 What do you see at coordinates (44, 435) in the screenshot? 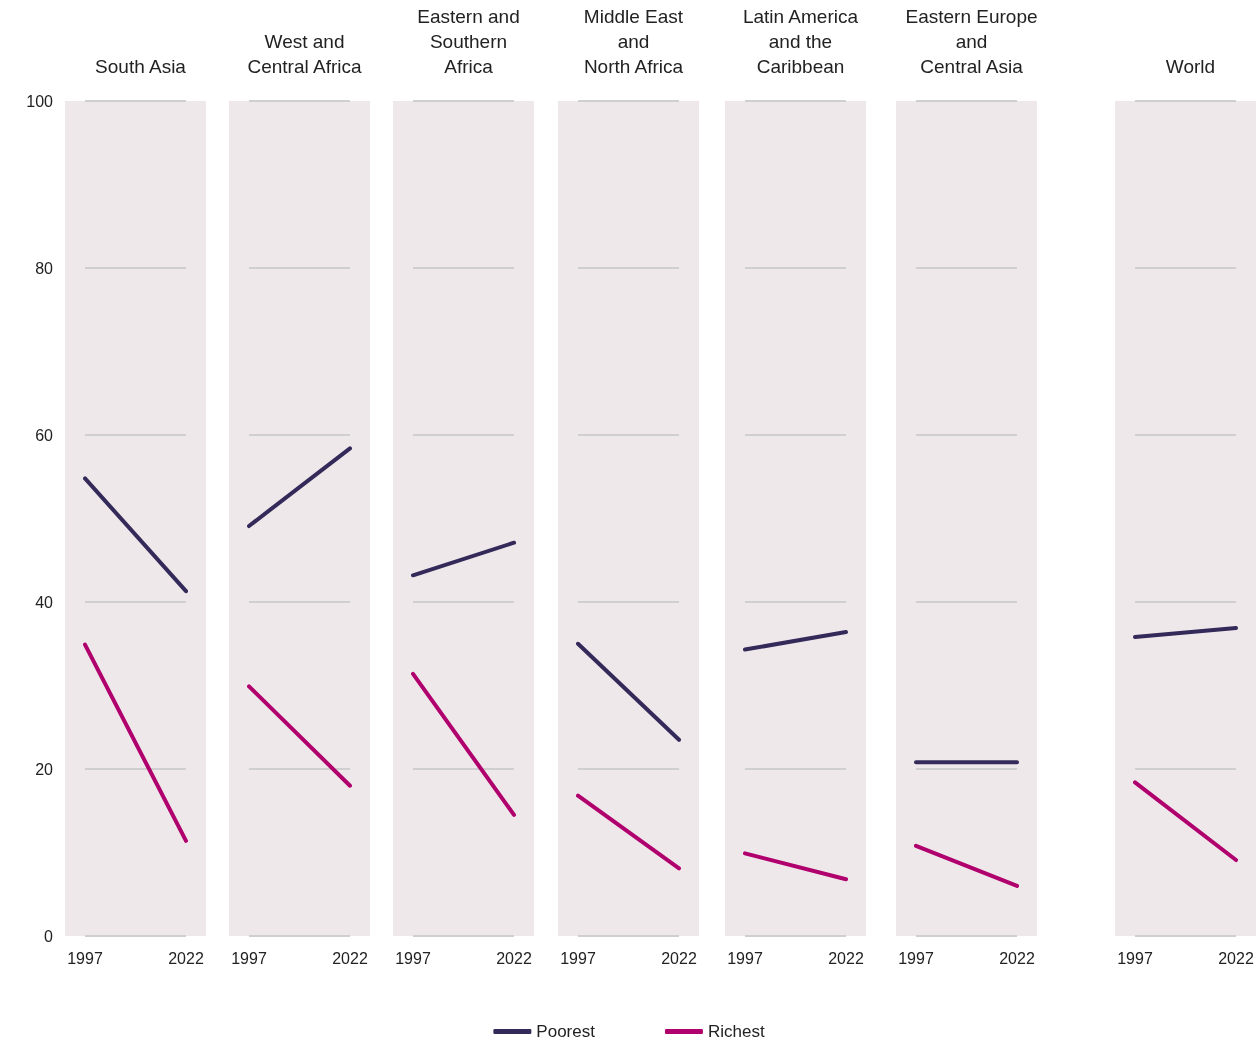
I see `y-tick-label: 60` at bounding box center [44, 435].